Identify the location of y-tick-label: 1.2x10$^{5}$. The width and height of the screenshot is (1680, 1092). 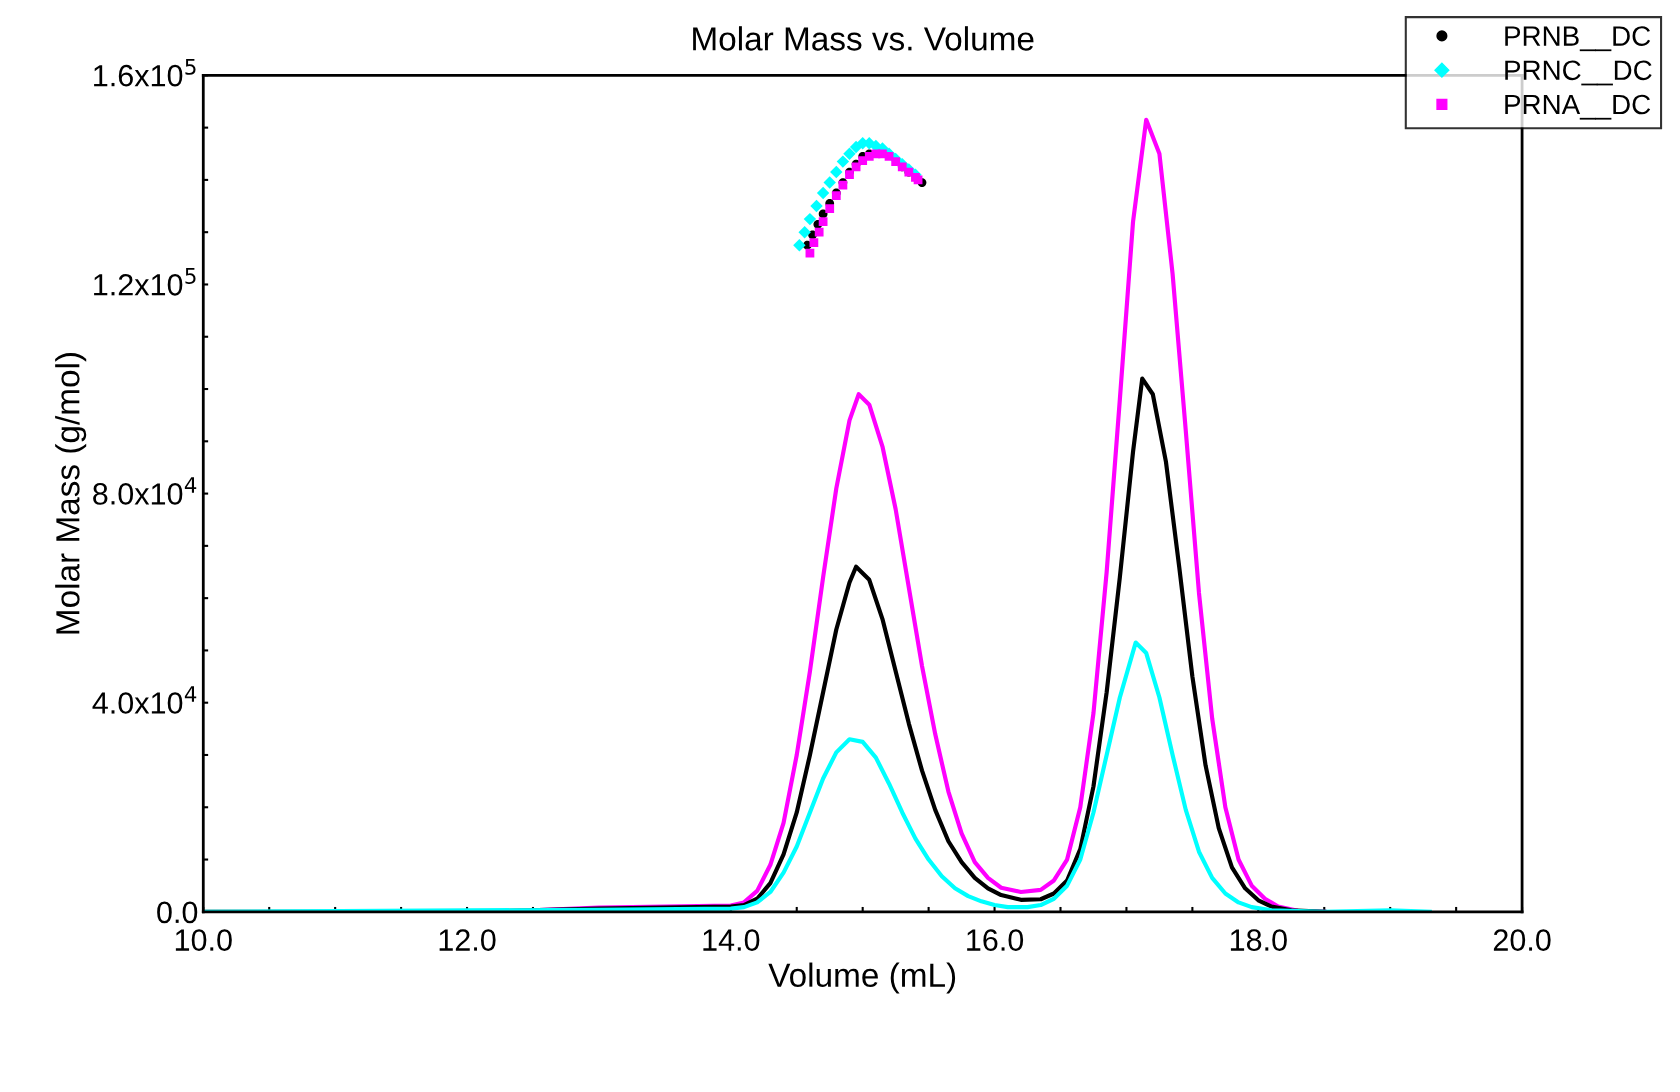
(145, 282).